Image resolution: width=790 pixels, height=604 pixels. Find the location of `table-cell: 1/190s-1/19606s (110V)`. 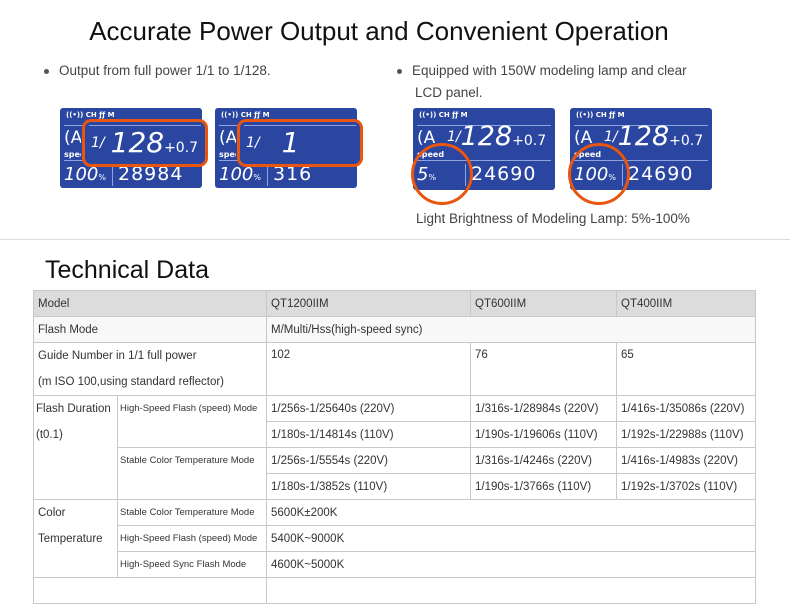

table-cell: 1/190s-1/19606s (110V) is located at coordinates (544, 434).